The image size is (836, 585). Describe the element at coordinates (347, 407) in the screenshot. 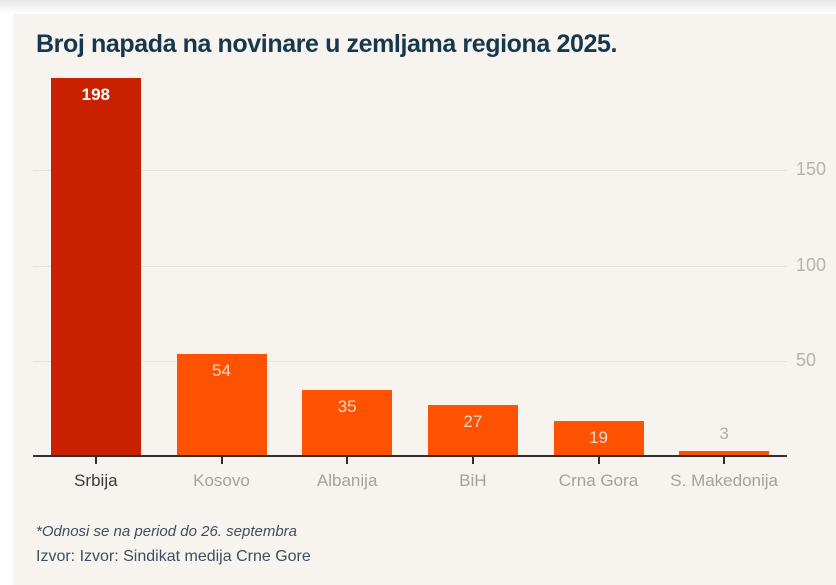

I see `bar-value-label: 35` at that location.